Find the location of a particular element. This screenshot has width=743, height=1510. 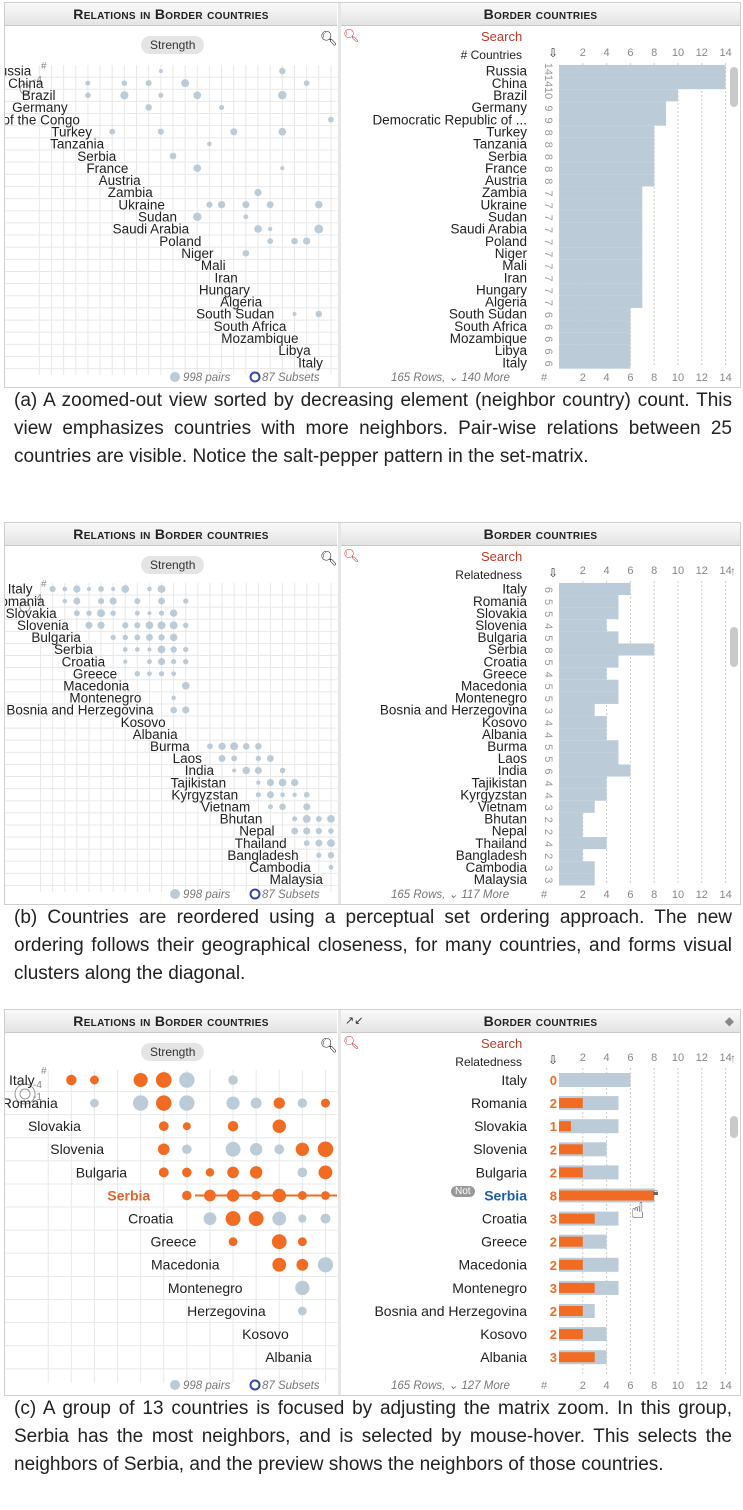

country-label: Iran is located at coordinates (226, 277).